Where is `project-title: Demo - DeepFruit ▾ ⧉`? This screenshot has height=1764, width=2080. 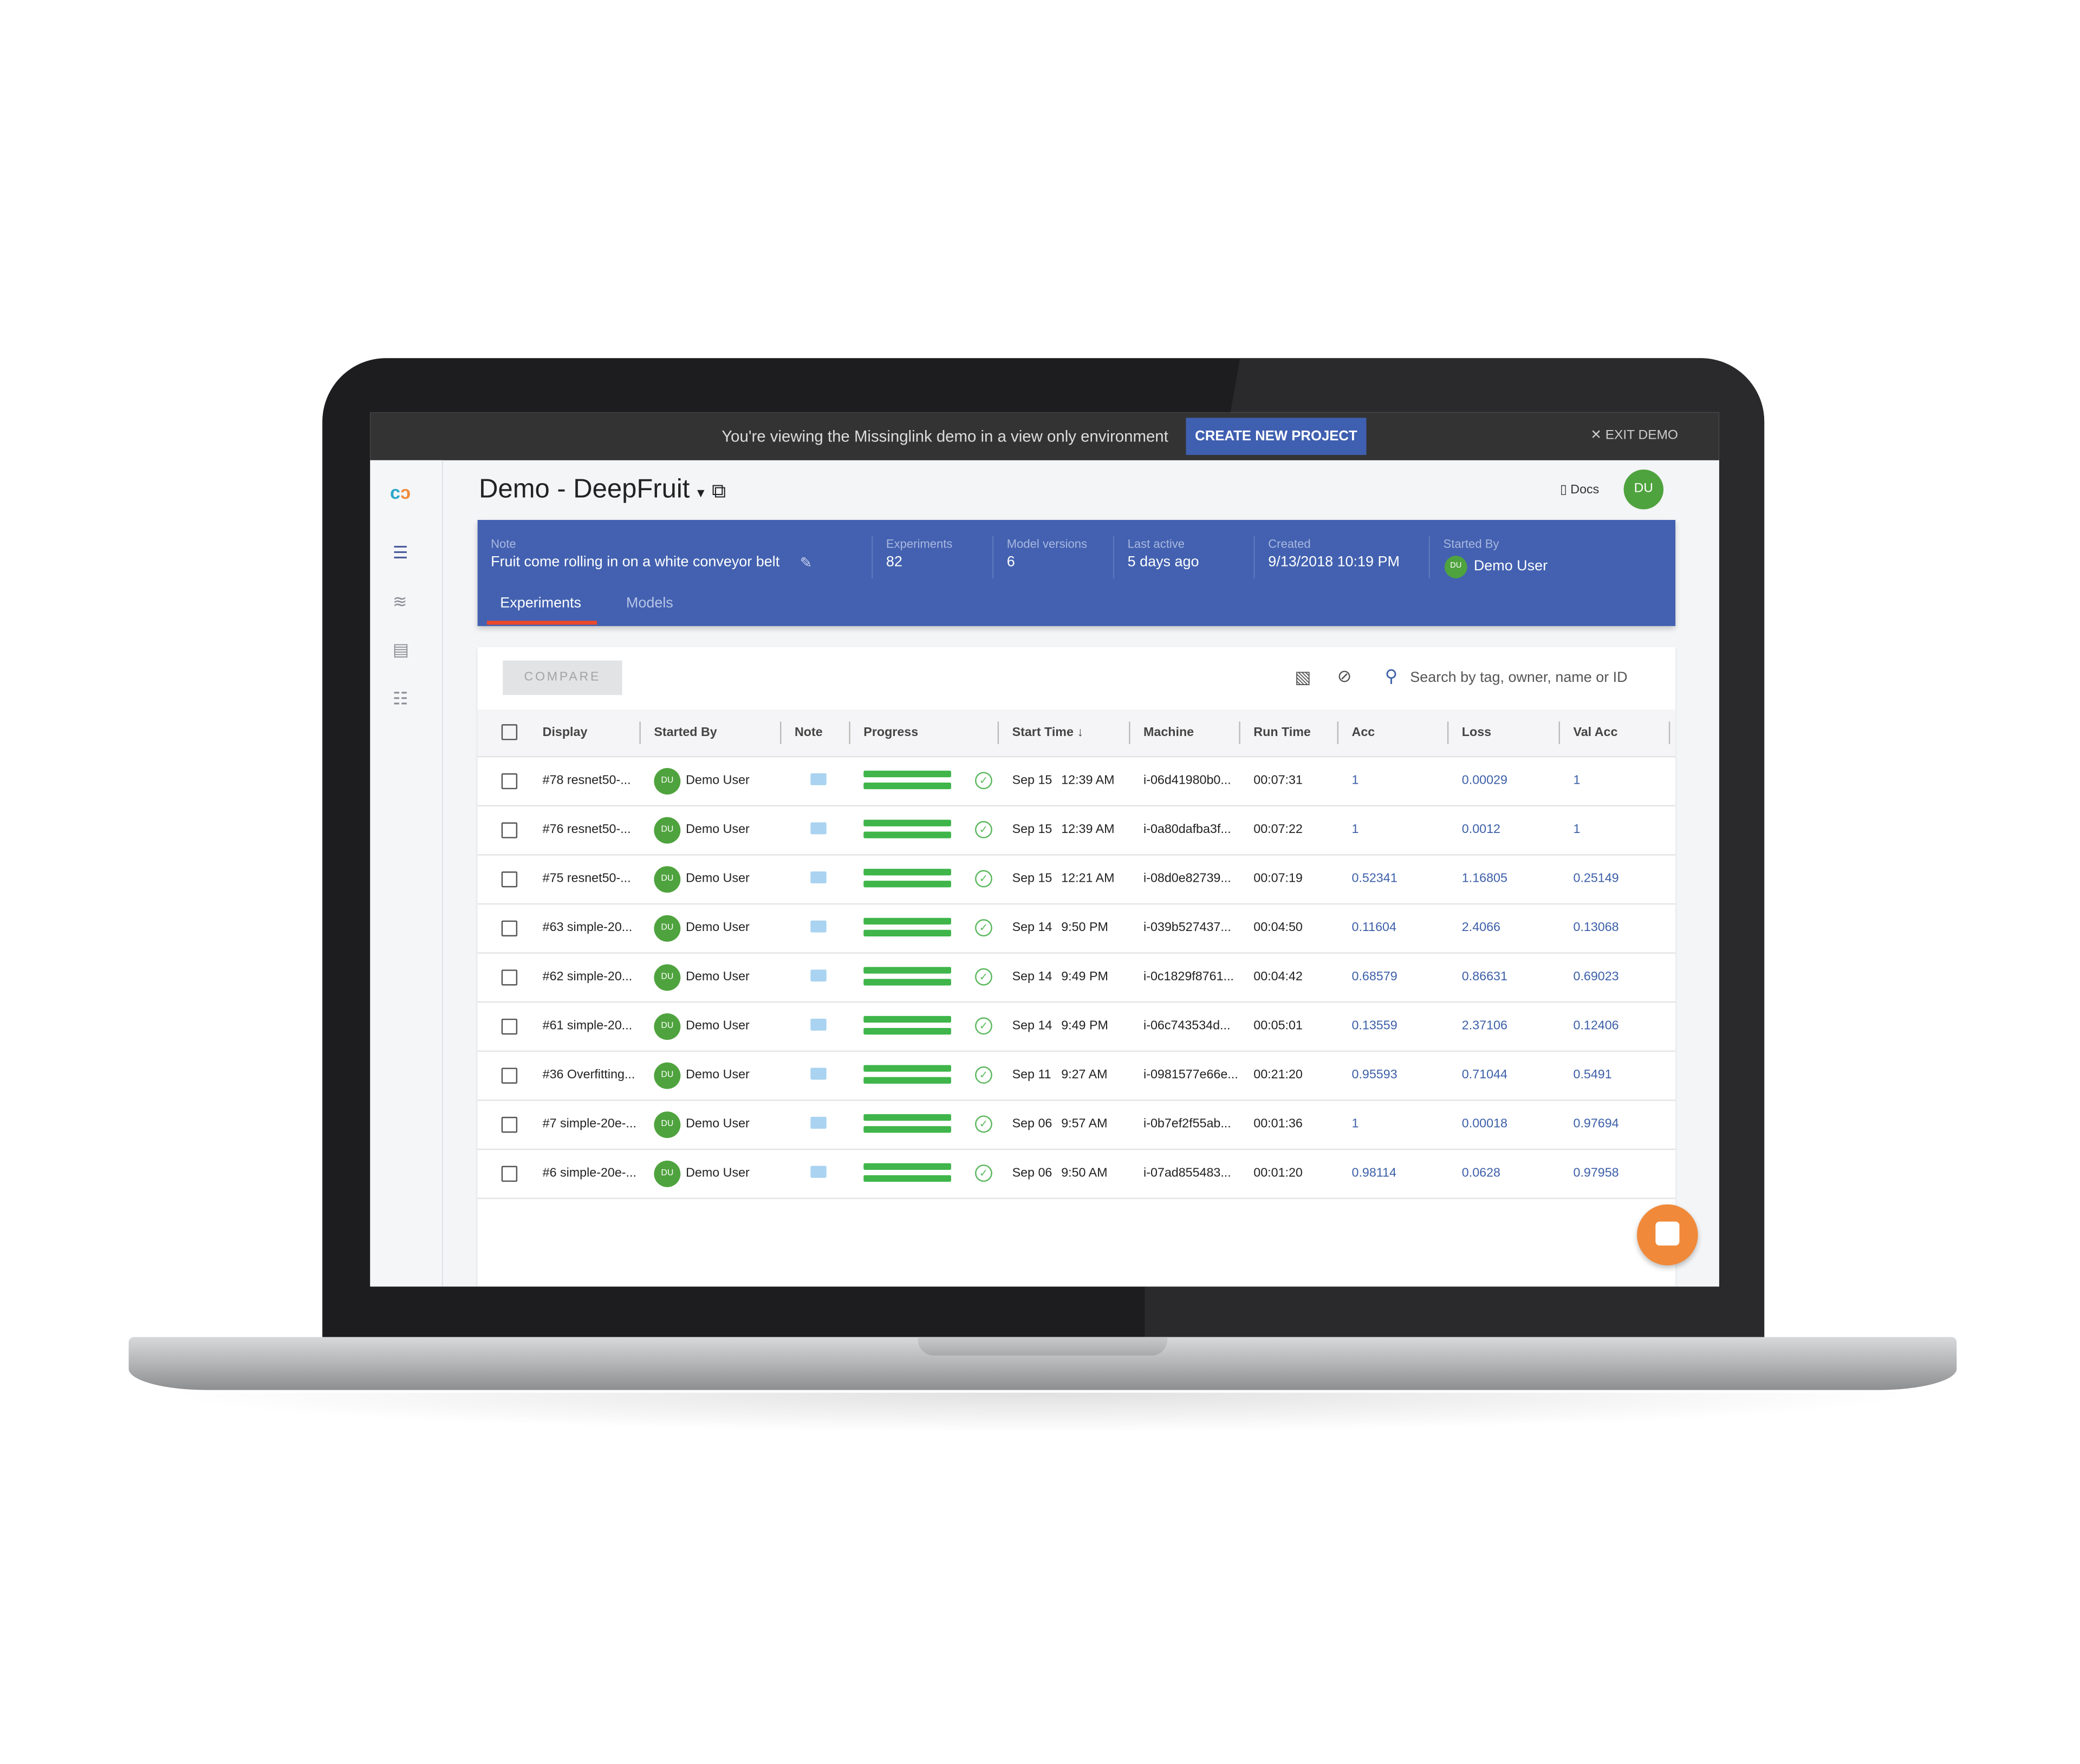
project-title: Demo - DeepFruit ▾ ⧉ is located at coordinates (602, 490).